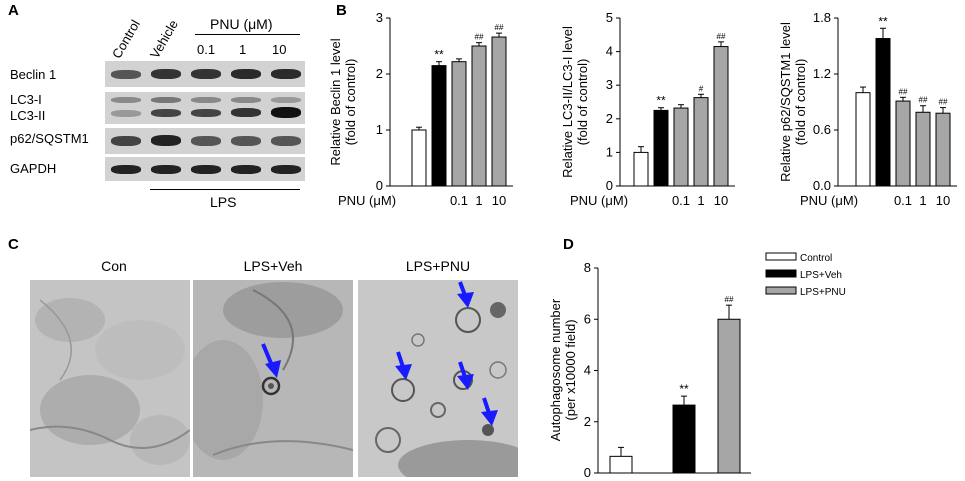 Image resolution: width=965 pixels, height=481 pixels. What do you see at coordinates (568, 244) in the screenshot?
I see `panel-d-label: D` at bounding box center [568, 244].